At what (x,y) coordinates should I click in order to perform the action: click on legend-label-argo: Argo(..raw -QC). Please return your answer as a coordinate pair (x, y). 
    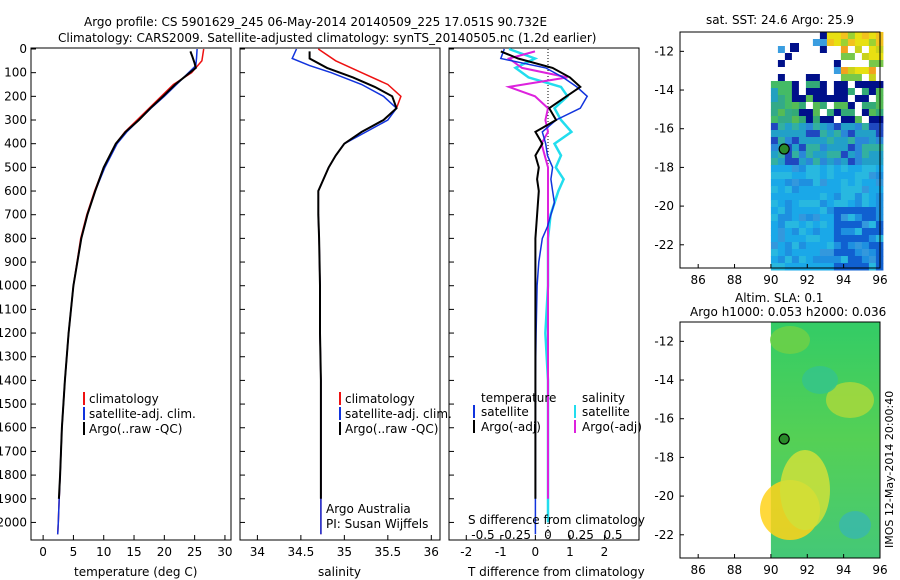
    Looking at the image, I should click on (391, 429).